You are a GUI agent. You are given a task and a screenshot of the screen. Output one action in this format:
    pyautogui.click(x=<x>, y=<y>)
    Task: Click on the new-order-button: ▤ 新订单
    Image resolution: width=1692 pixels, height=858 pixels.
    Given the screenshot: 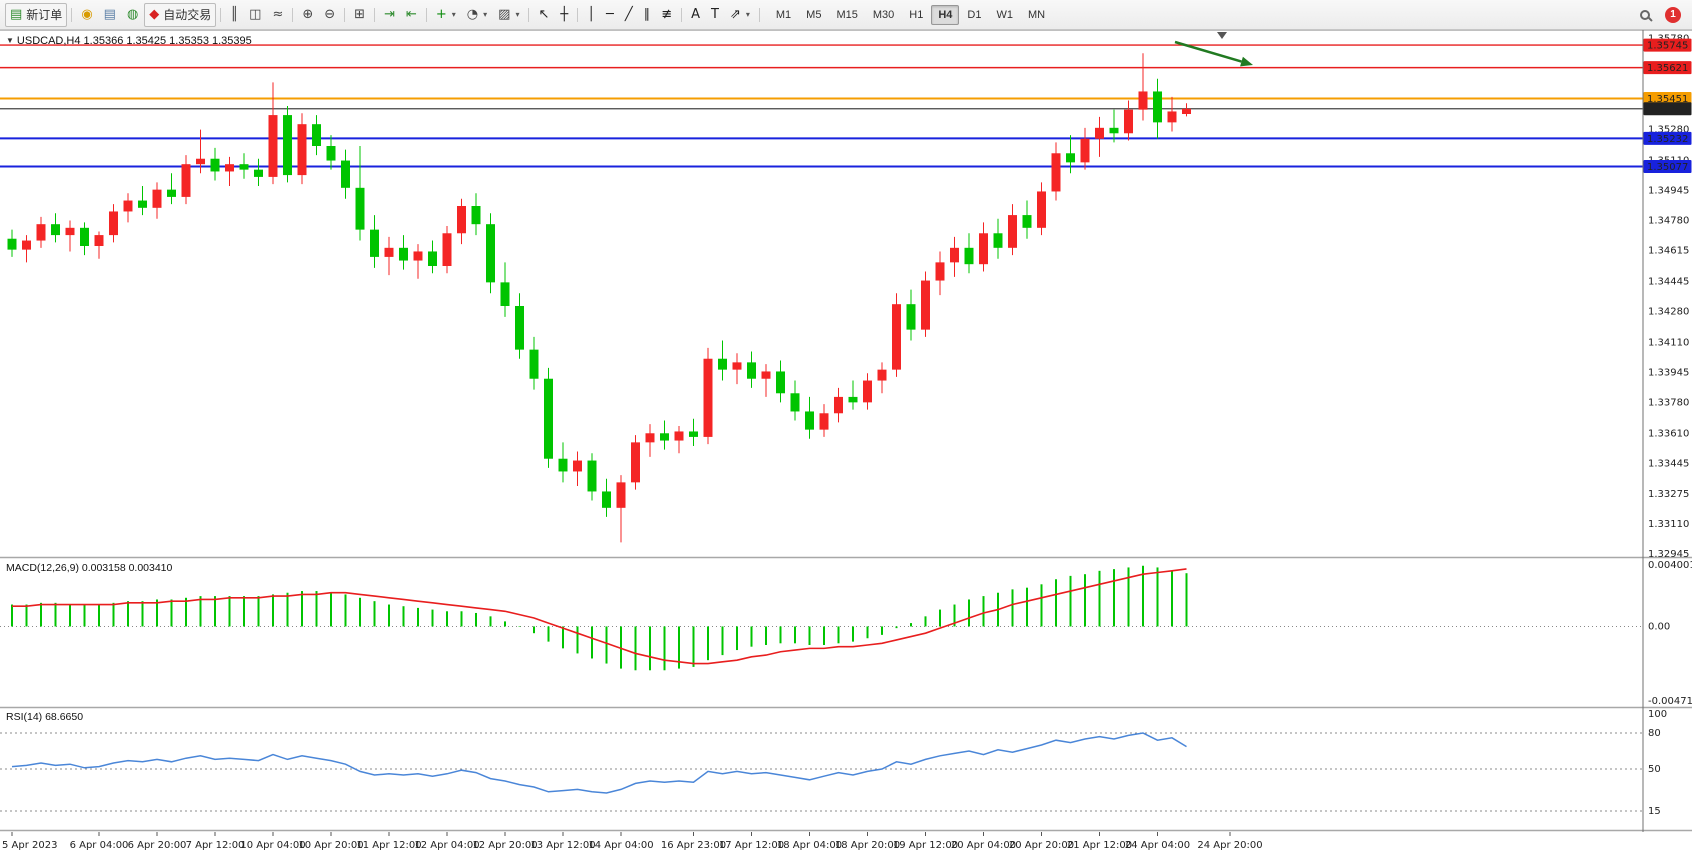 What is the action you would take?
    pyautogui.click(x=36, y=14)
    